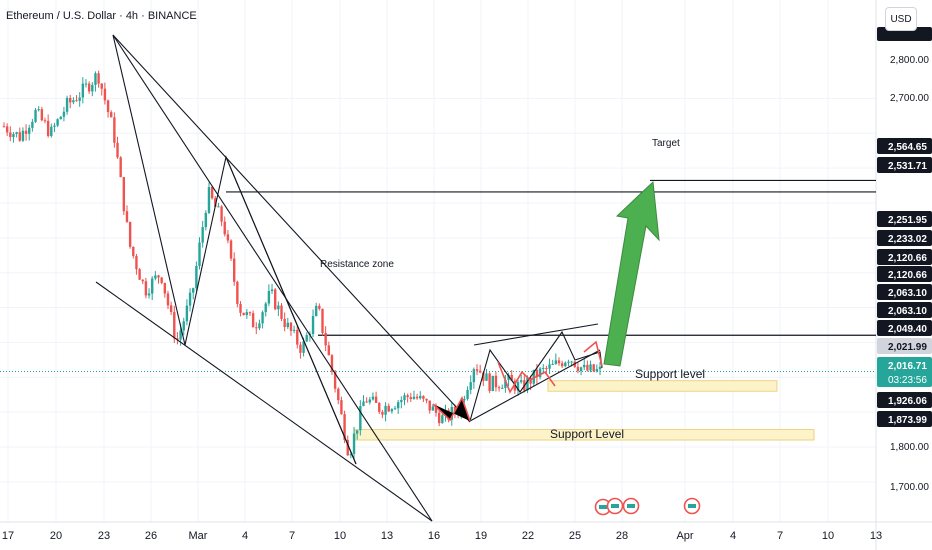 This screenshot has width=932, height=550. I want to click on price-label-value: 2,564.65, so click(907, 147).